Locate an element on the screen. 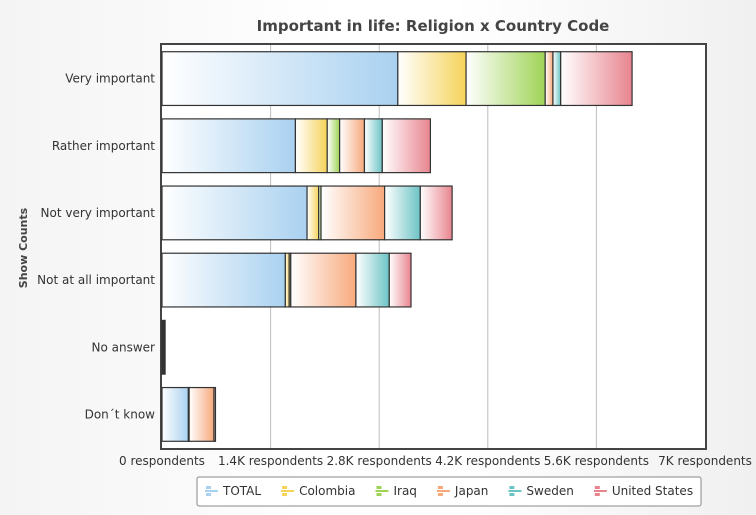  y-category-label: Rather important is located at coordinates (103, 146).